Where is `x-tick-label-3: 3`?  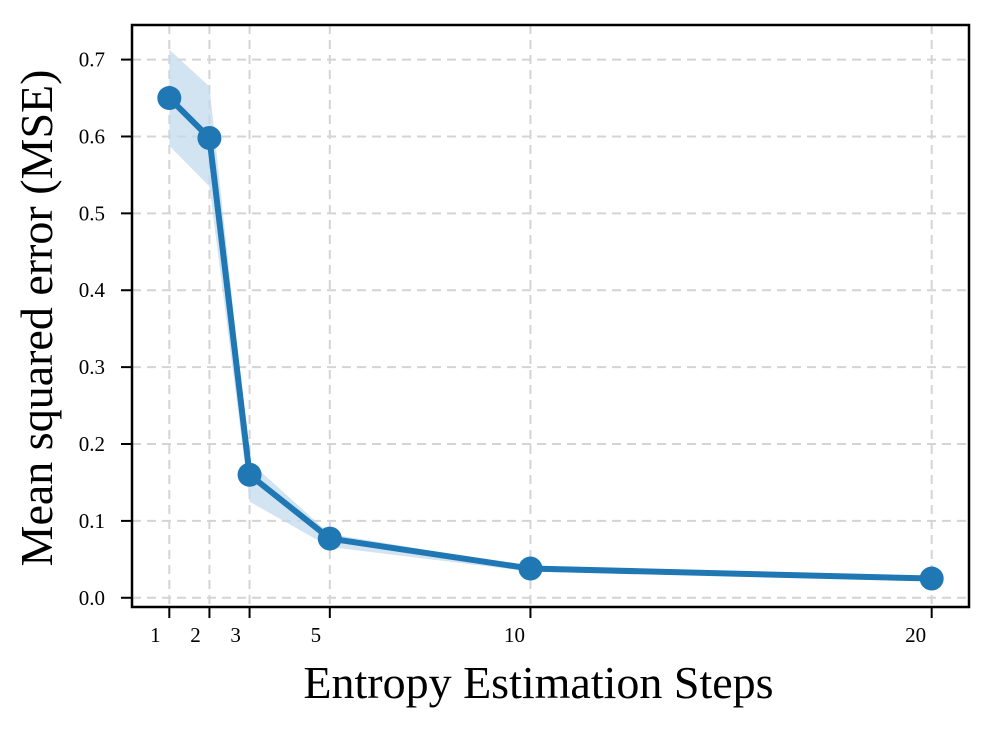 x-tick-label-3: 3 is located at coordinates (235, 635).